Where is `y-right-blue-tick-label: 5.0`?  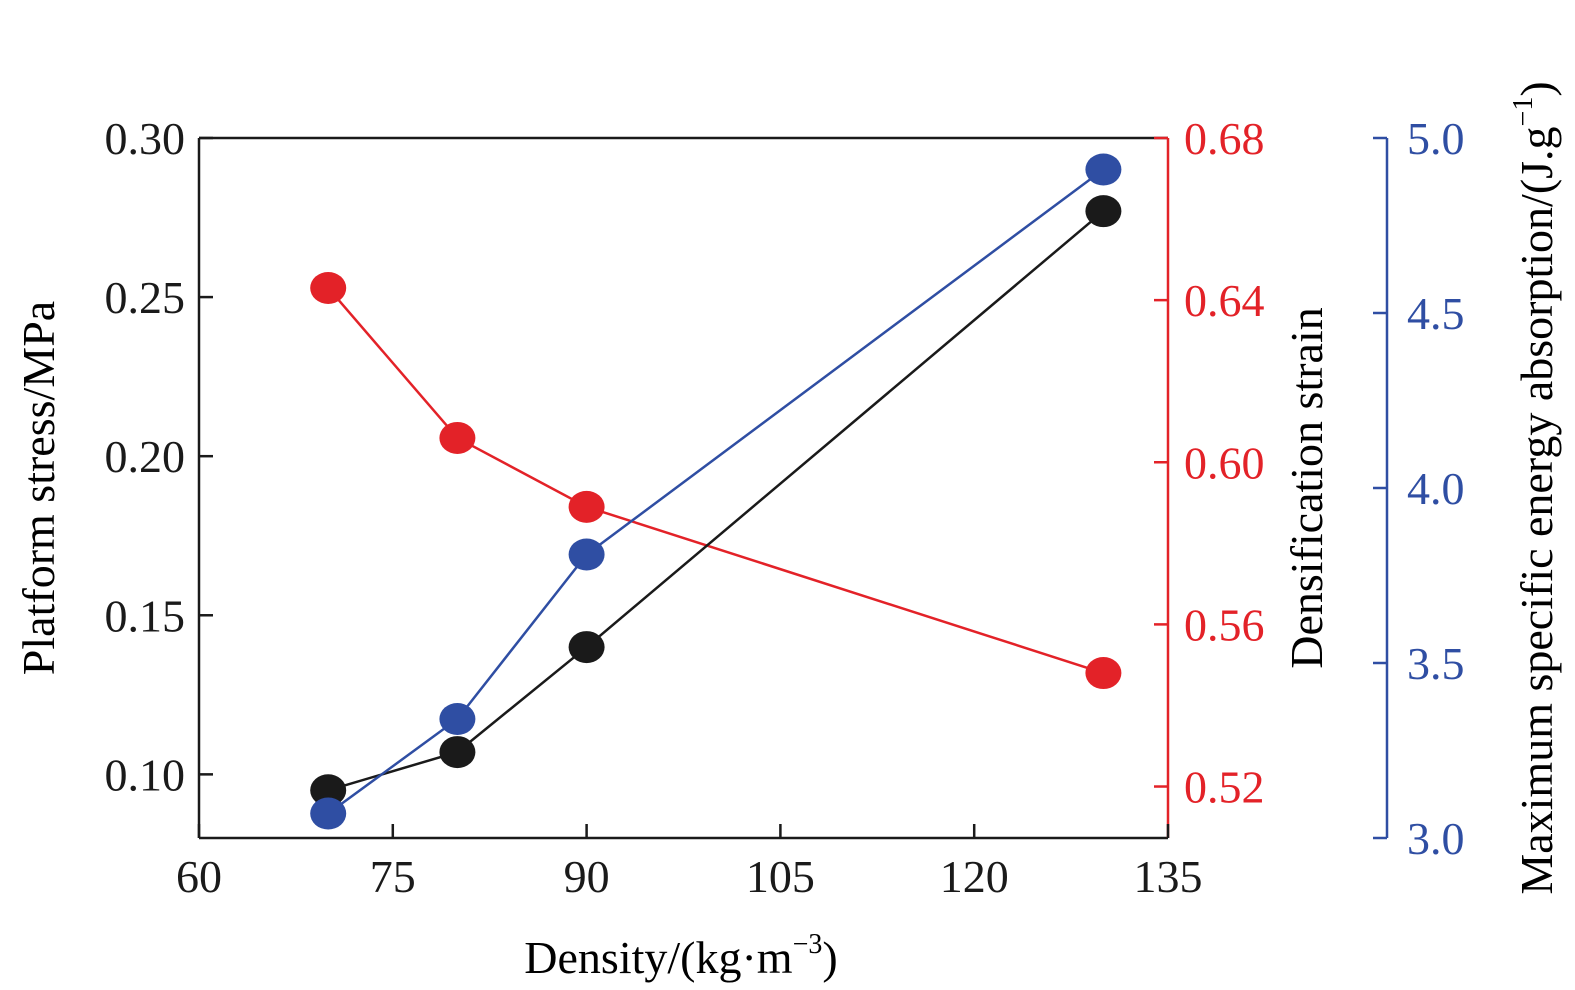
y-right-blue-tick-label: 5.0 is located at coordinates (1436, 138).